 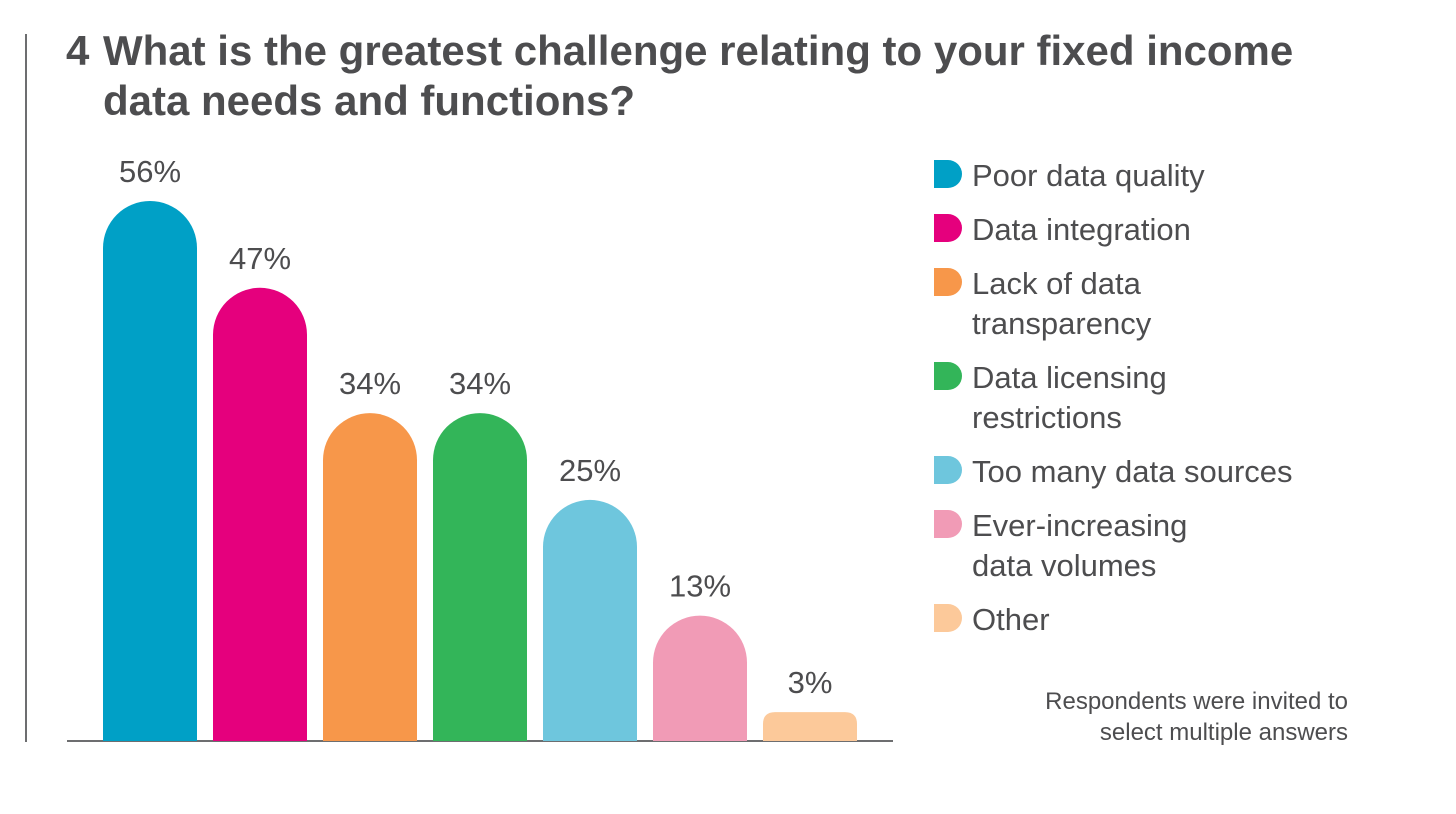 I want to click on legend-item-data-integration: Data integration, so click(x=1154, y=230).